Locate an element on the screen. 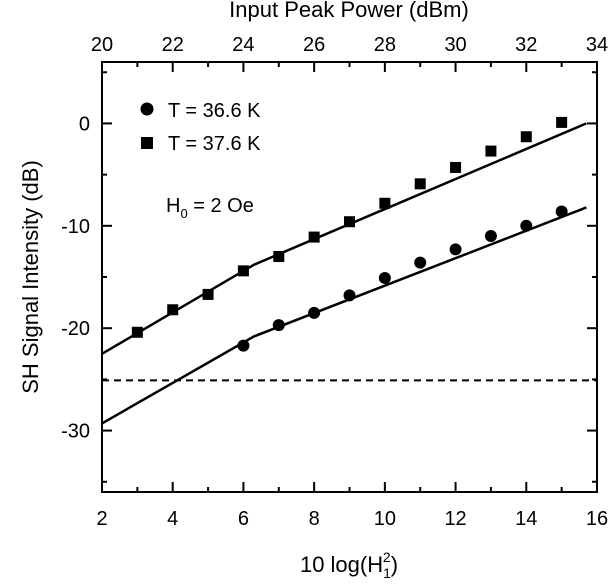  legend-marker-circle is located at coordinates (147, 109).